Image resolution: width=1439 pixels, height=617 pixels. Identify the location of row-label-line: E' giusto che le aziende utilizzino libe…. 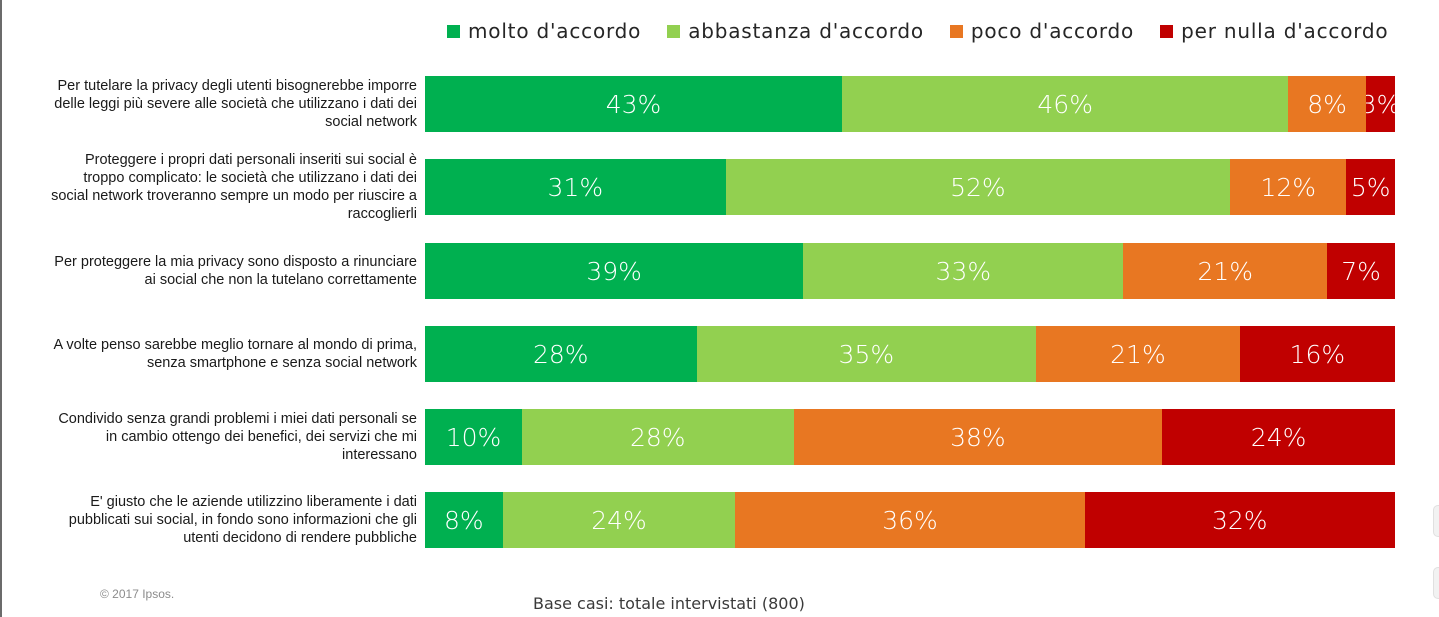
(253, 502).